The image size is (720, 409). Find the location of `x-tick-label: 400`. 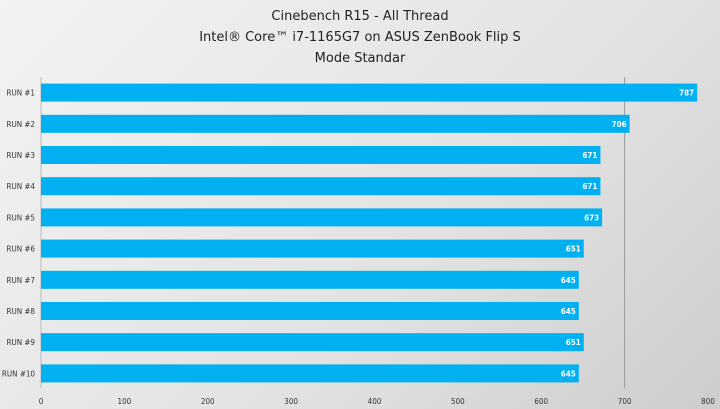

x-tick-label: 400 is located at coordinates (375, 401).